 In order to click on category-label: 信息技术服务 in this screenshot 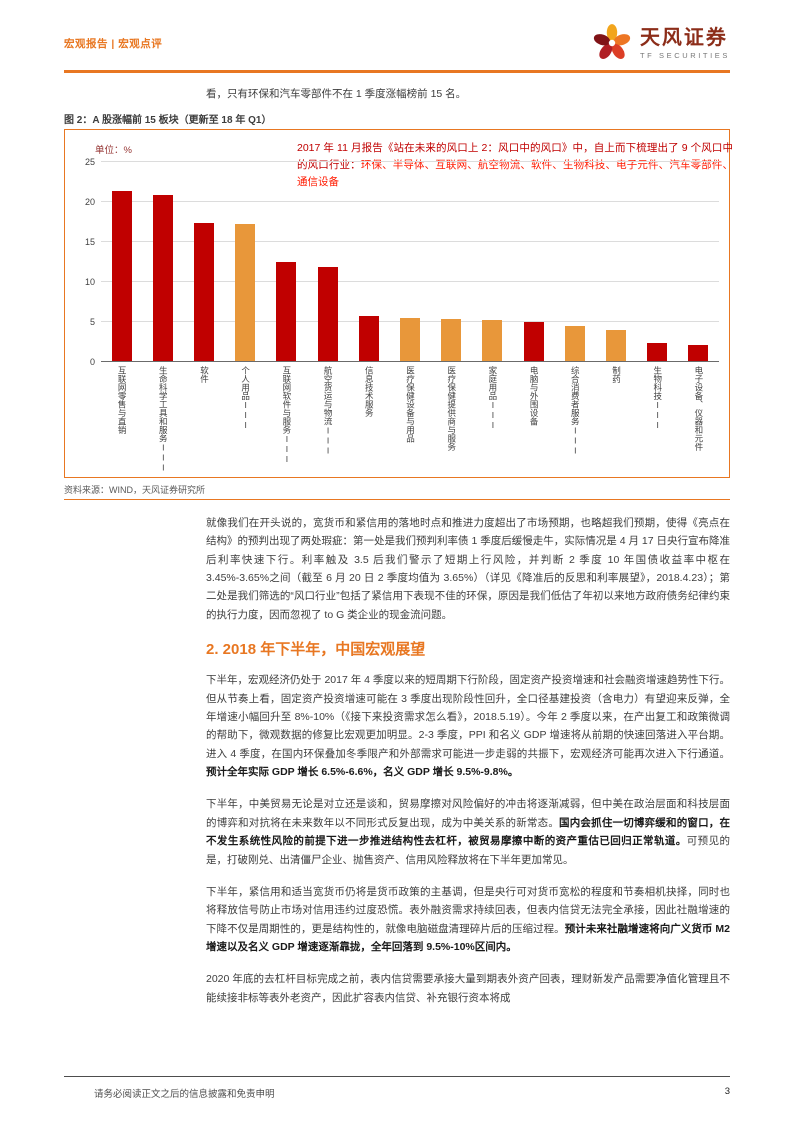, I will do `click(369, 392)`.